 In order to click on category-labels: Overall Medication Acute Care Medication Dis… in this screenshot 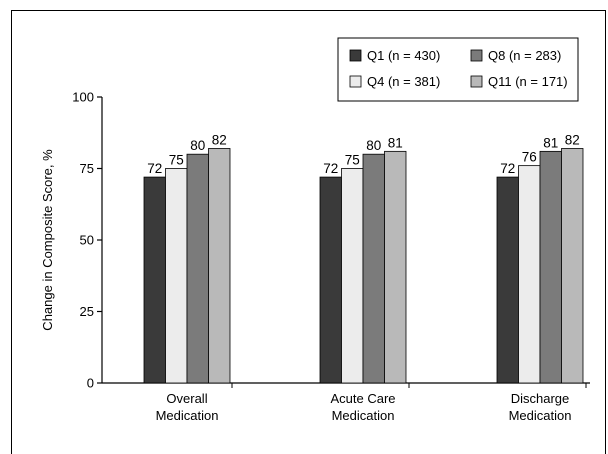, I will do `click(364, 407)`.